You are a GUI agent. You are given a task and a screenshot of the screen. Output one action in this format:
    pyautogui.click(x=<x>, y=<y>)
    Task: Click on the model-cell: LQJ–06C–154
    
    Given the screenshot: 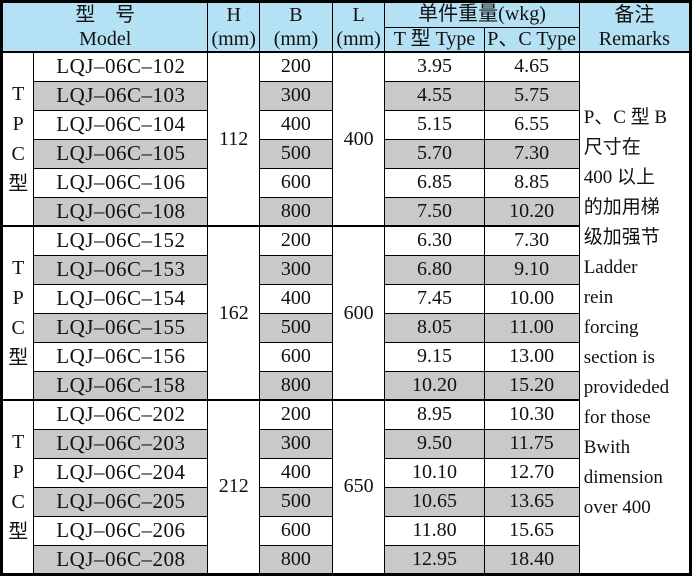 What is the action you would take?
    pyautogui.click(x=121, y=298)
    